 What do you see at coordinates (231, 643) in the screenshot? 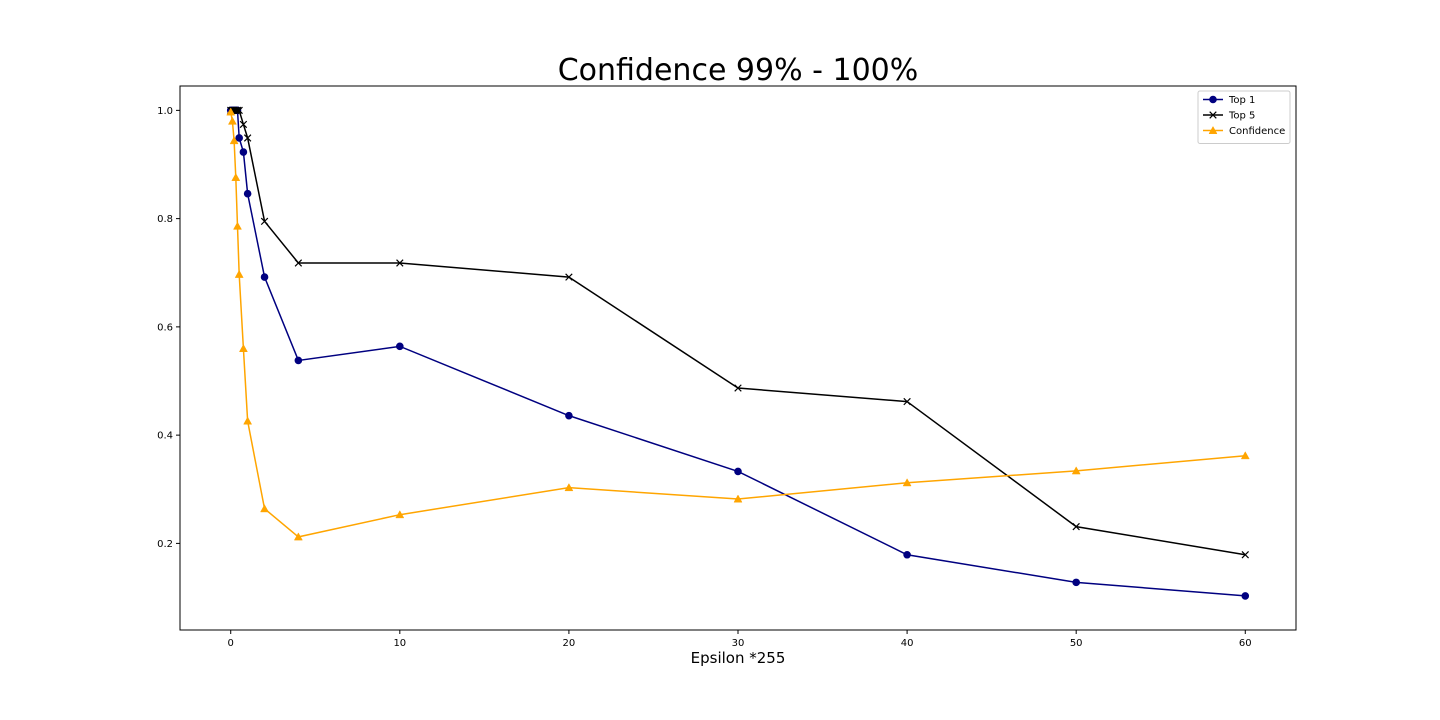
I see `x-tick-label: 0` at bounding box center [231, 643].